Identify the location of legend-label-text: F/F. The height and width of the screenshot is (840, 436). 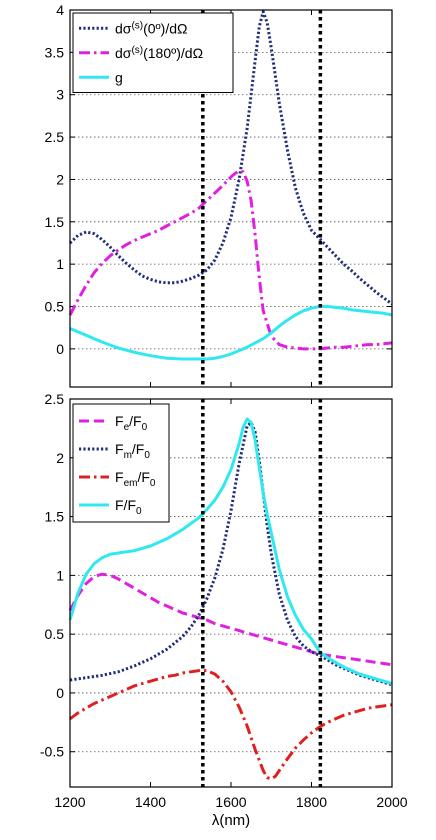
(125, 505).